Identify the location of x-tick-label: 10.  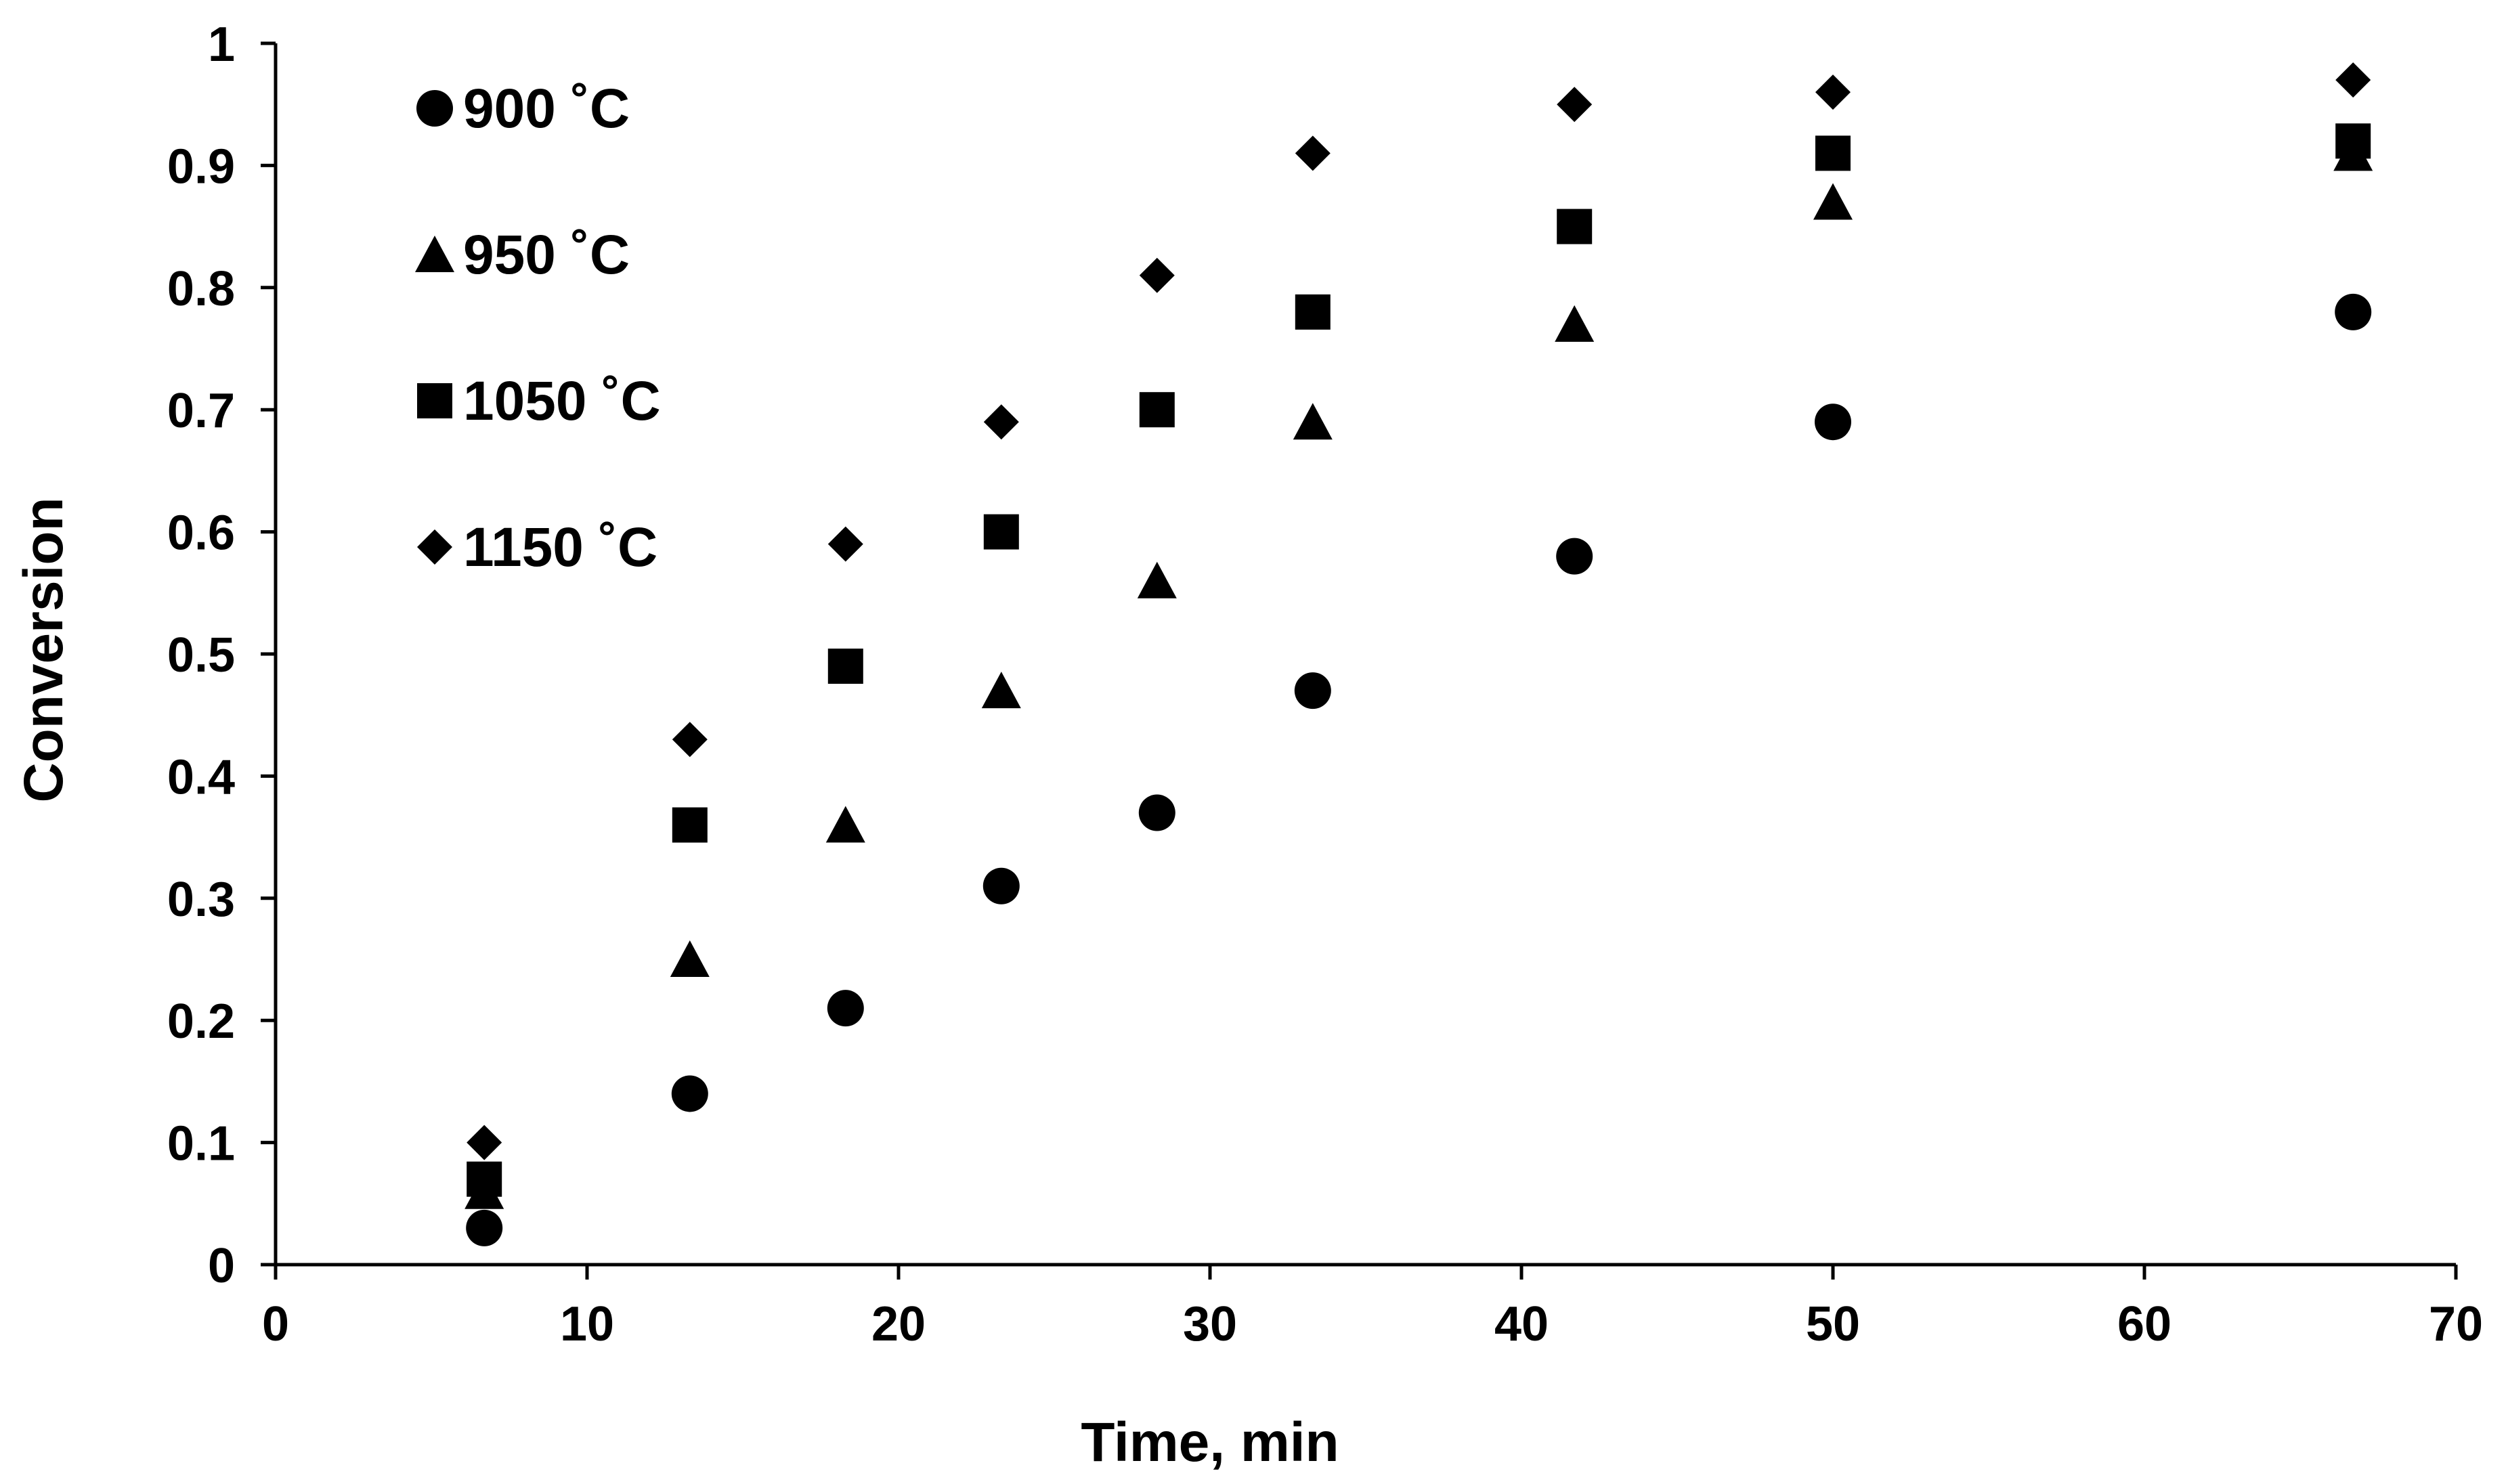
(587, 1324).